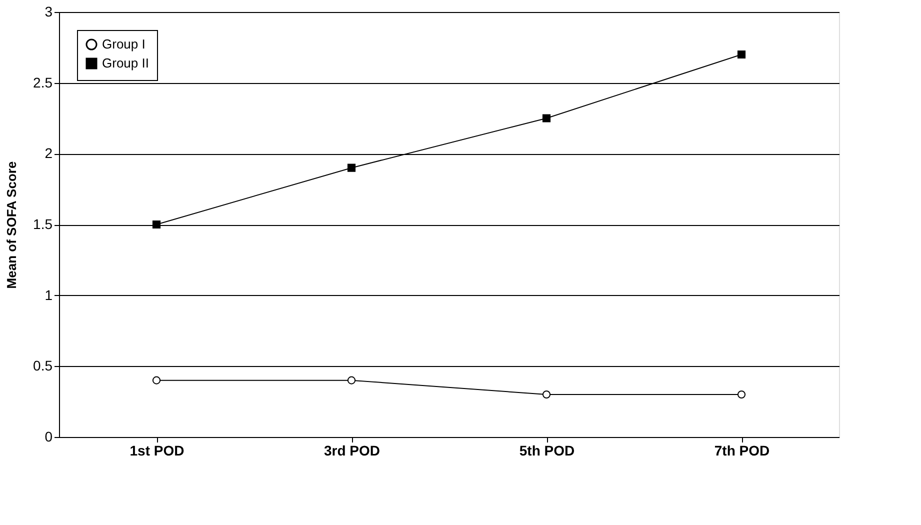  Describe the element at coordinates (48, 294) in the screenshot. I see `y-tick-label: 1` at that location.